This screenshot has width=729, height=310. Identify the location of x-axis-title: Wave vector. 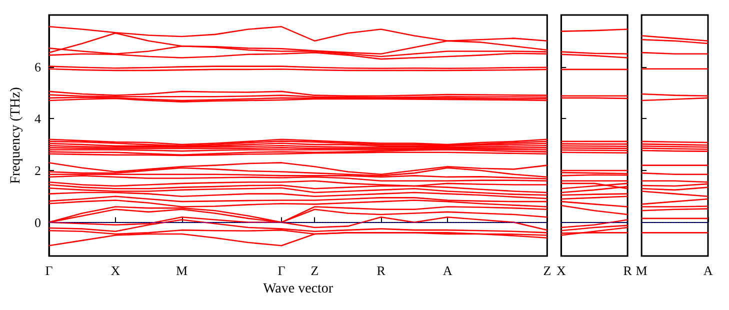
(298, 289).